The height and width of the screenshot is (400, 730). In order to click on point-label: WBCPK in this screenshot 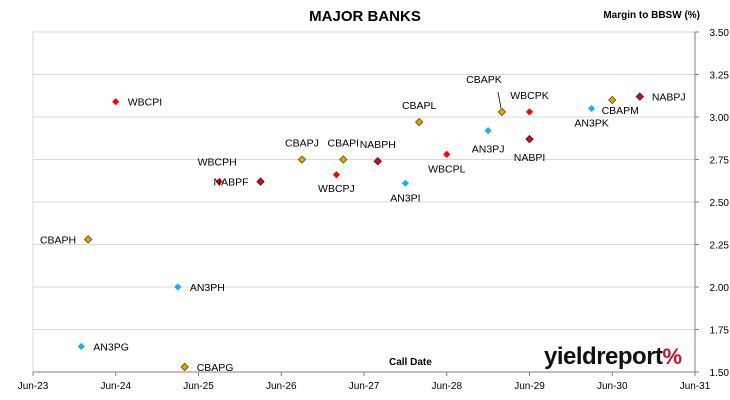, I will do `click(529, 96)`.